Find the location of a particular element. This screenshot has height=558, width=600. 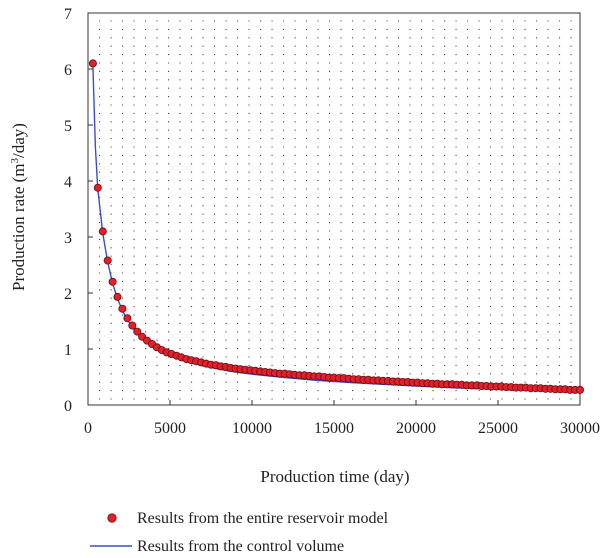

x-tick-label: 30000 is located at coordinates (580, 428).